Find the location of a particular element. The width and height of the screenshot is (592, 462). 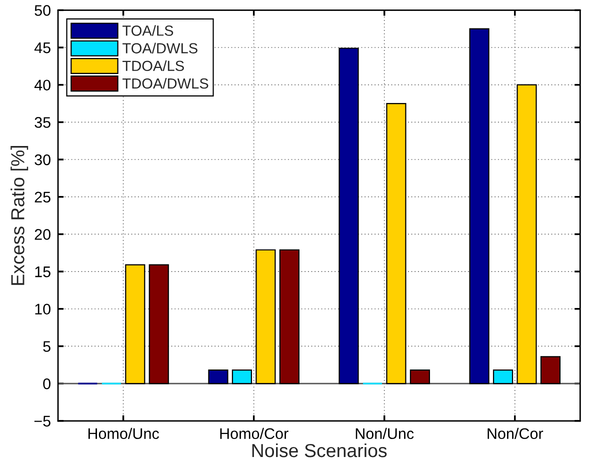

y-tick-label: 20 is located at coordinates (42, 234).